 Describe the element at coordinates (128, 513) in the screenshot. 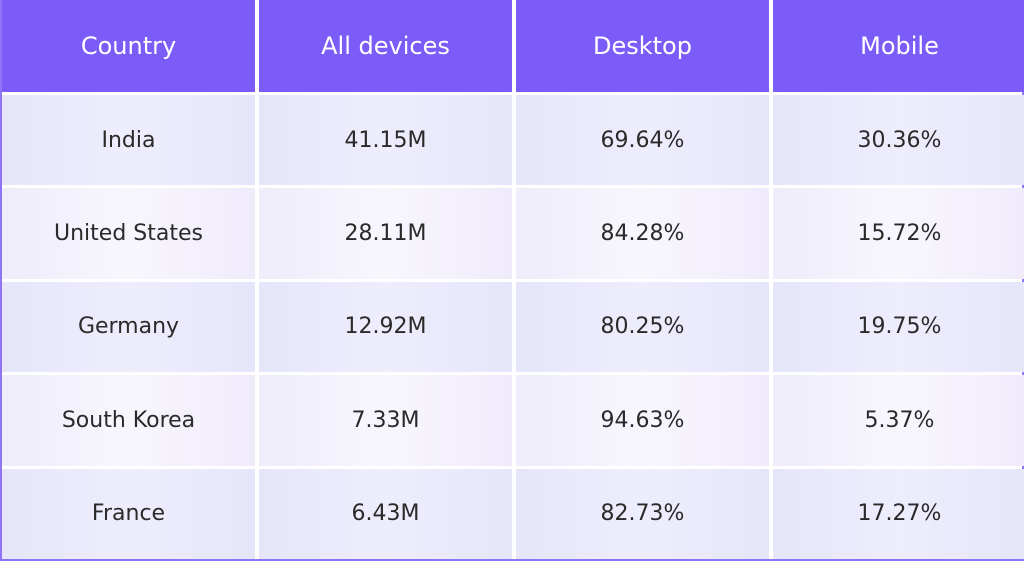

I see `table-cell: France` at that location.